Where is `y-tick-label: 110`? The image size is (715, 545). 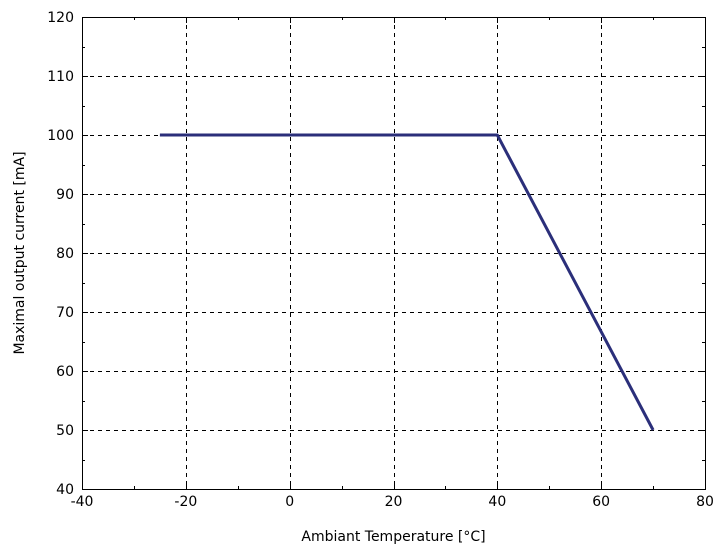 y-tick-label: 110 is located at coordinates (60, 77).